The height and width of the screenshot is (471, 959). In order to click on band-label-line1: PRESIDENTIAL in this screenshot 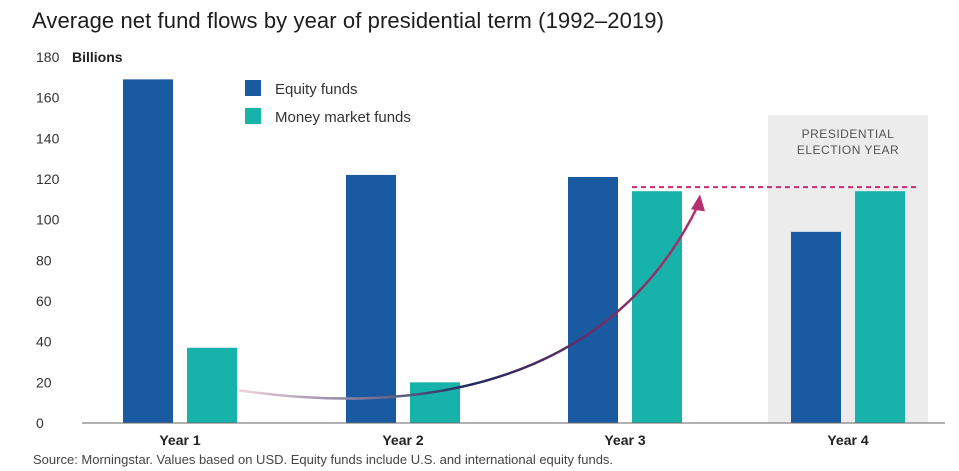, I will do `click(848, 134)`.